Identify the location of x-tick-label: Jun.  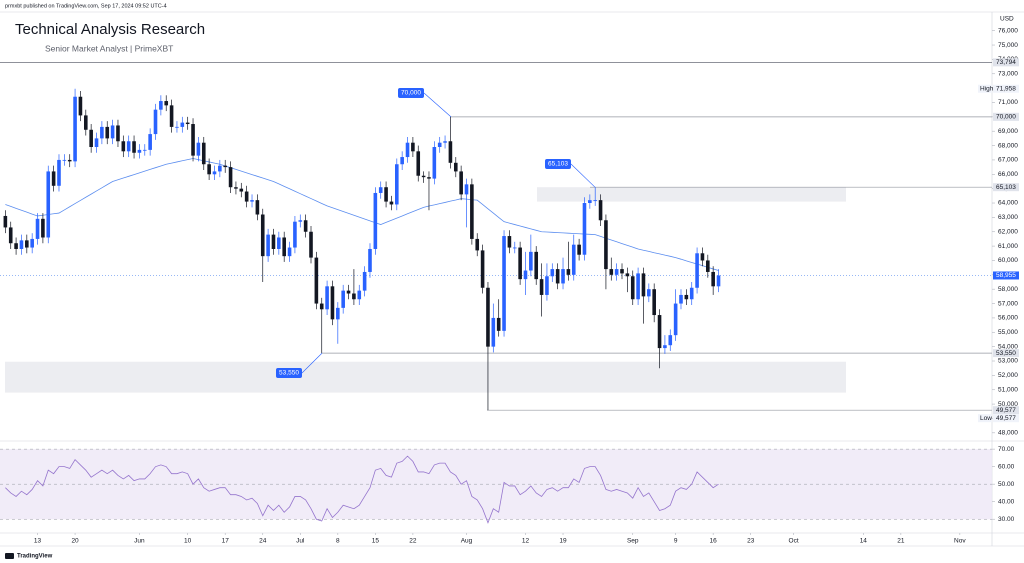
(139, 541).